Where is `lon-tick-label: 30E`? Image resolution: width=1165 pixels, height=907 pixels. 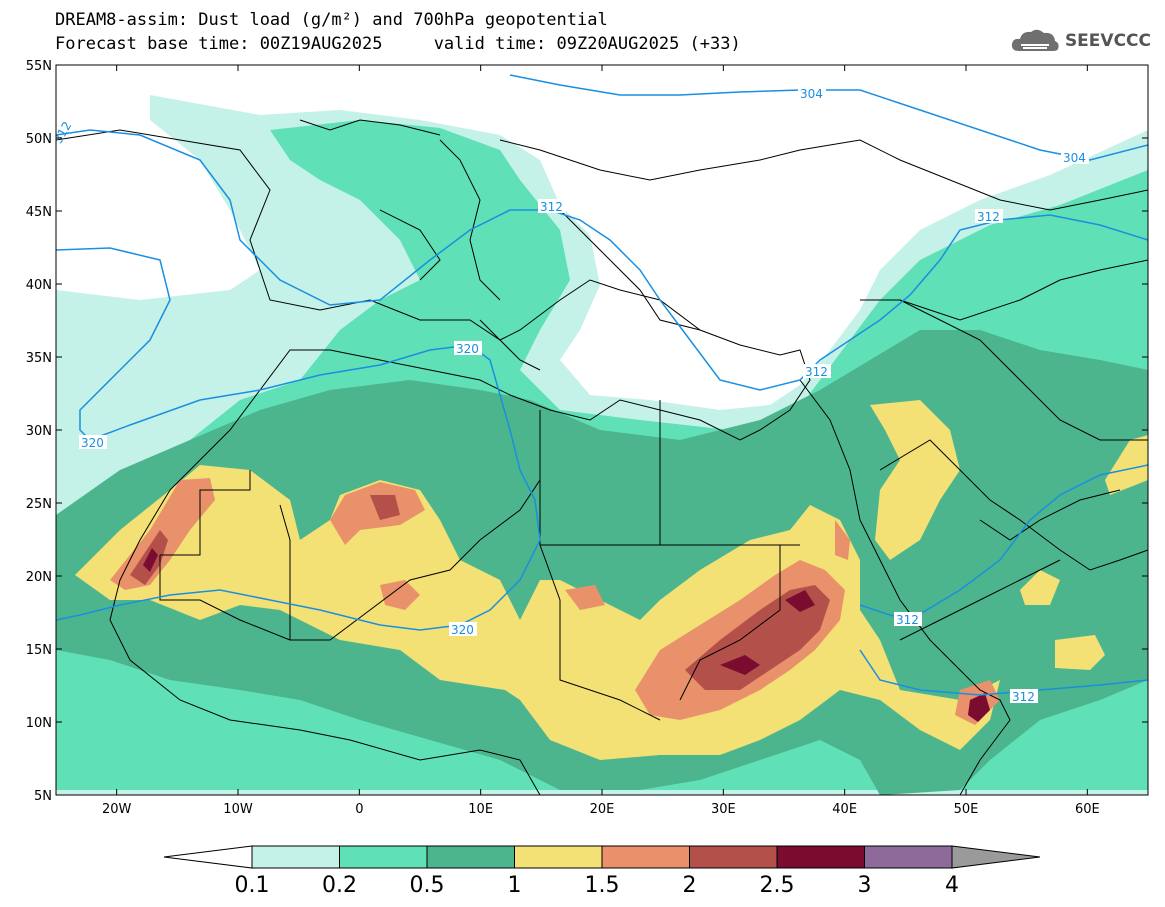 lon-tick-label: 30E is located at coordinates (723, 809).